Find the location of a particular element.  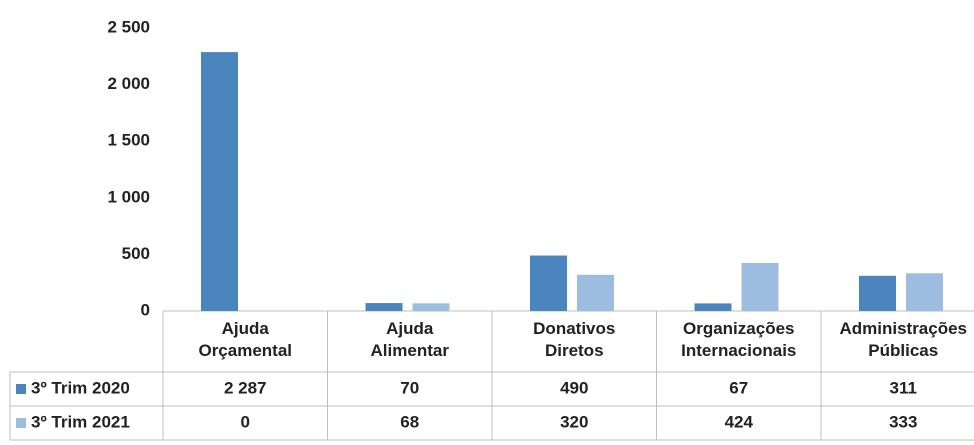

legend-label: 3º Trim 2020 is located at coordinates (80, 387).